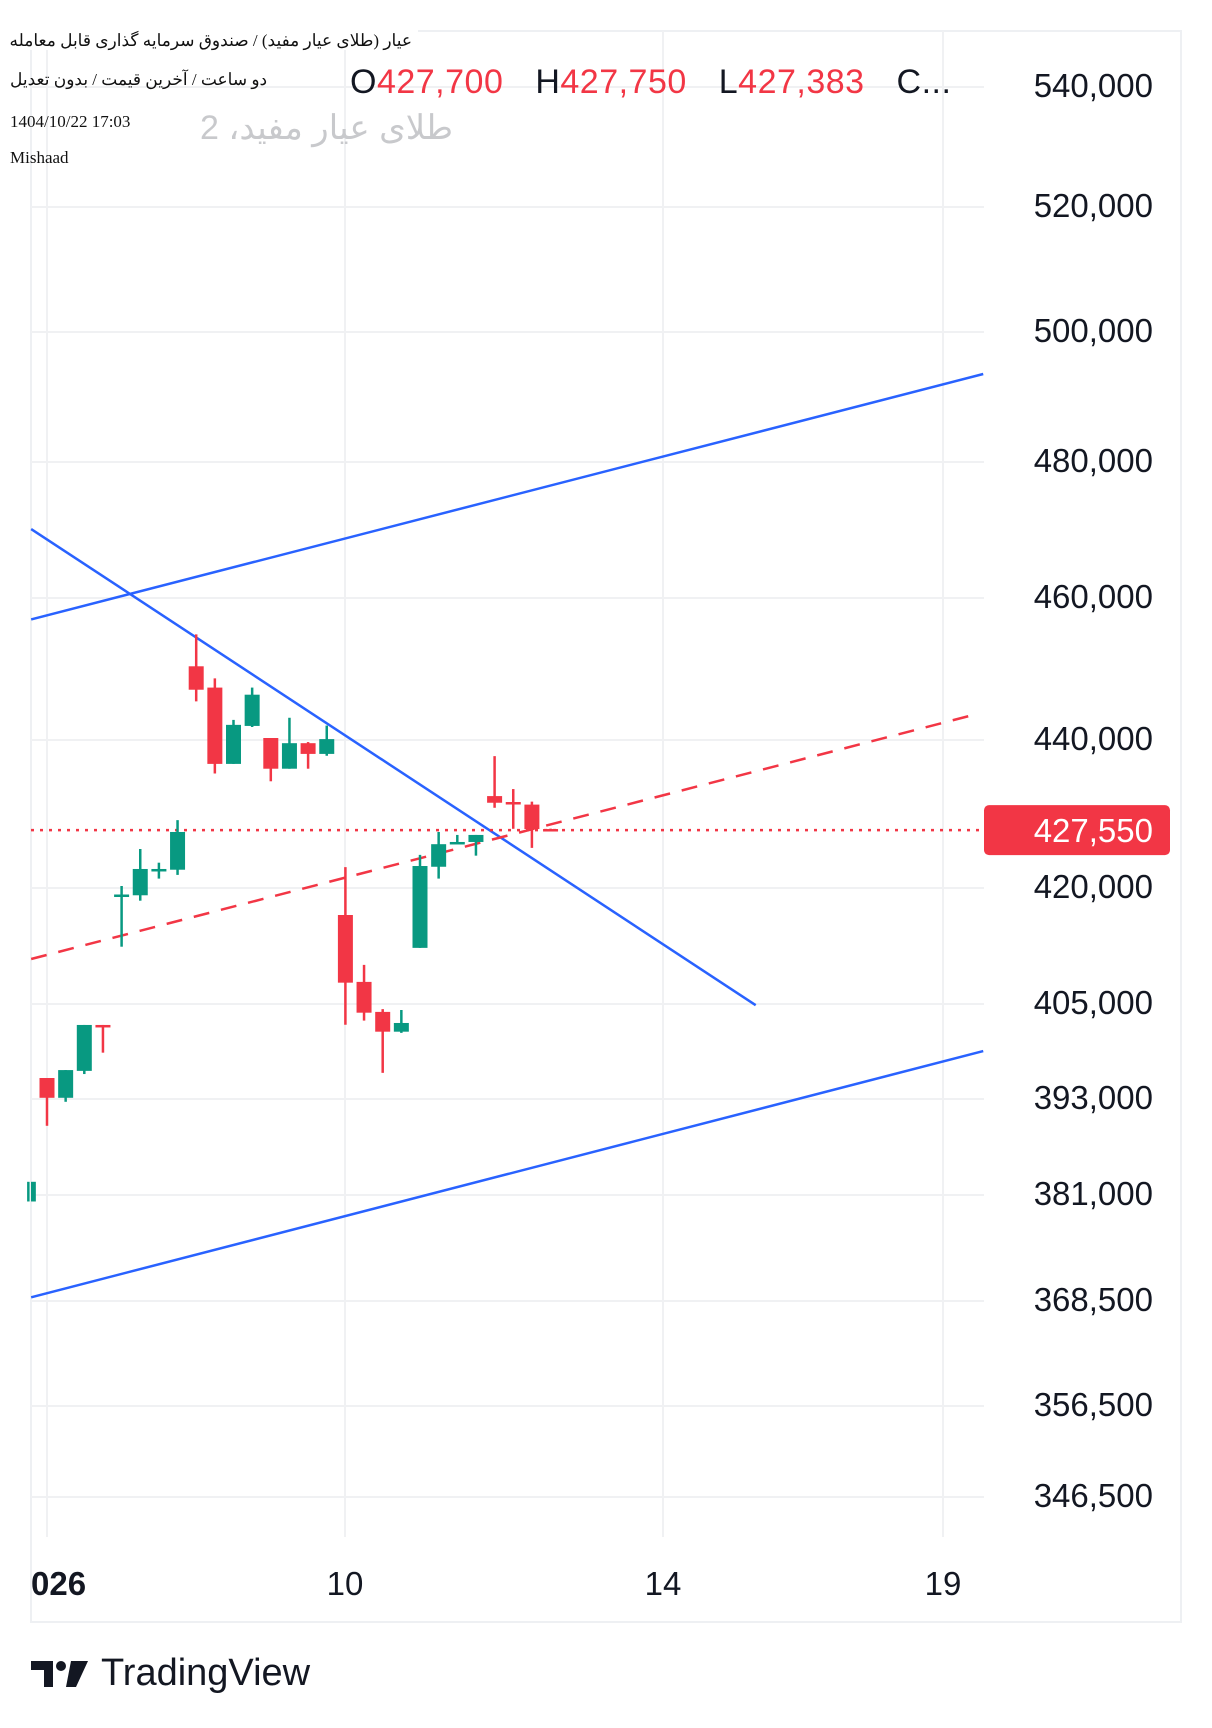 This screenshot has height=1728, width=1212. Describe the element at coordinates (139, 79) in the screenshot. I see `chart-subtitle: دو ساعت / آخرین قیمت / بدون تعدیل` at that location.